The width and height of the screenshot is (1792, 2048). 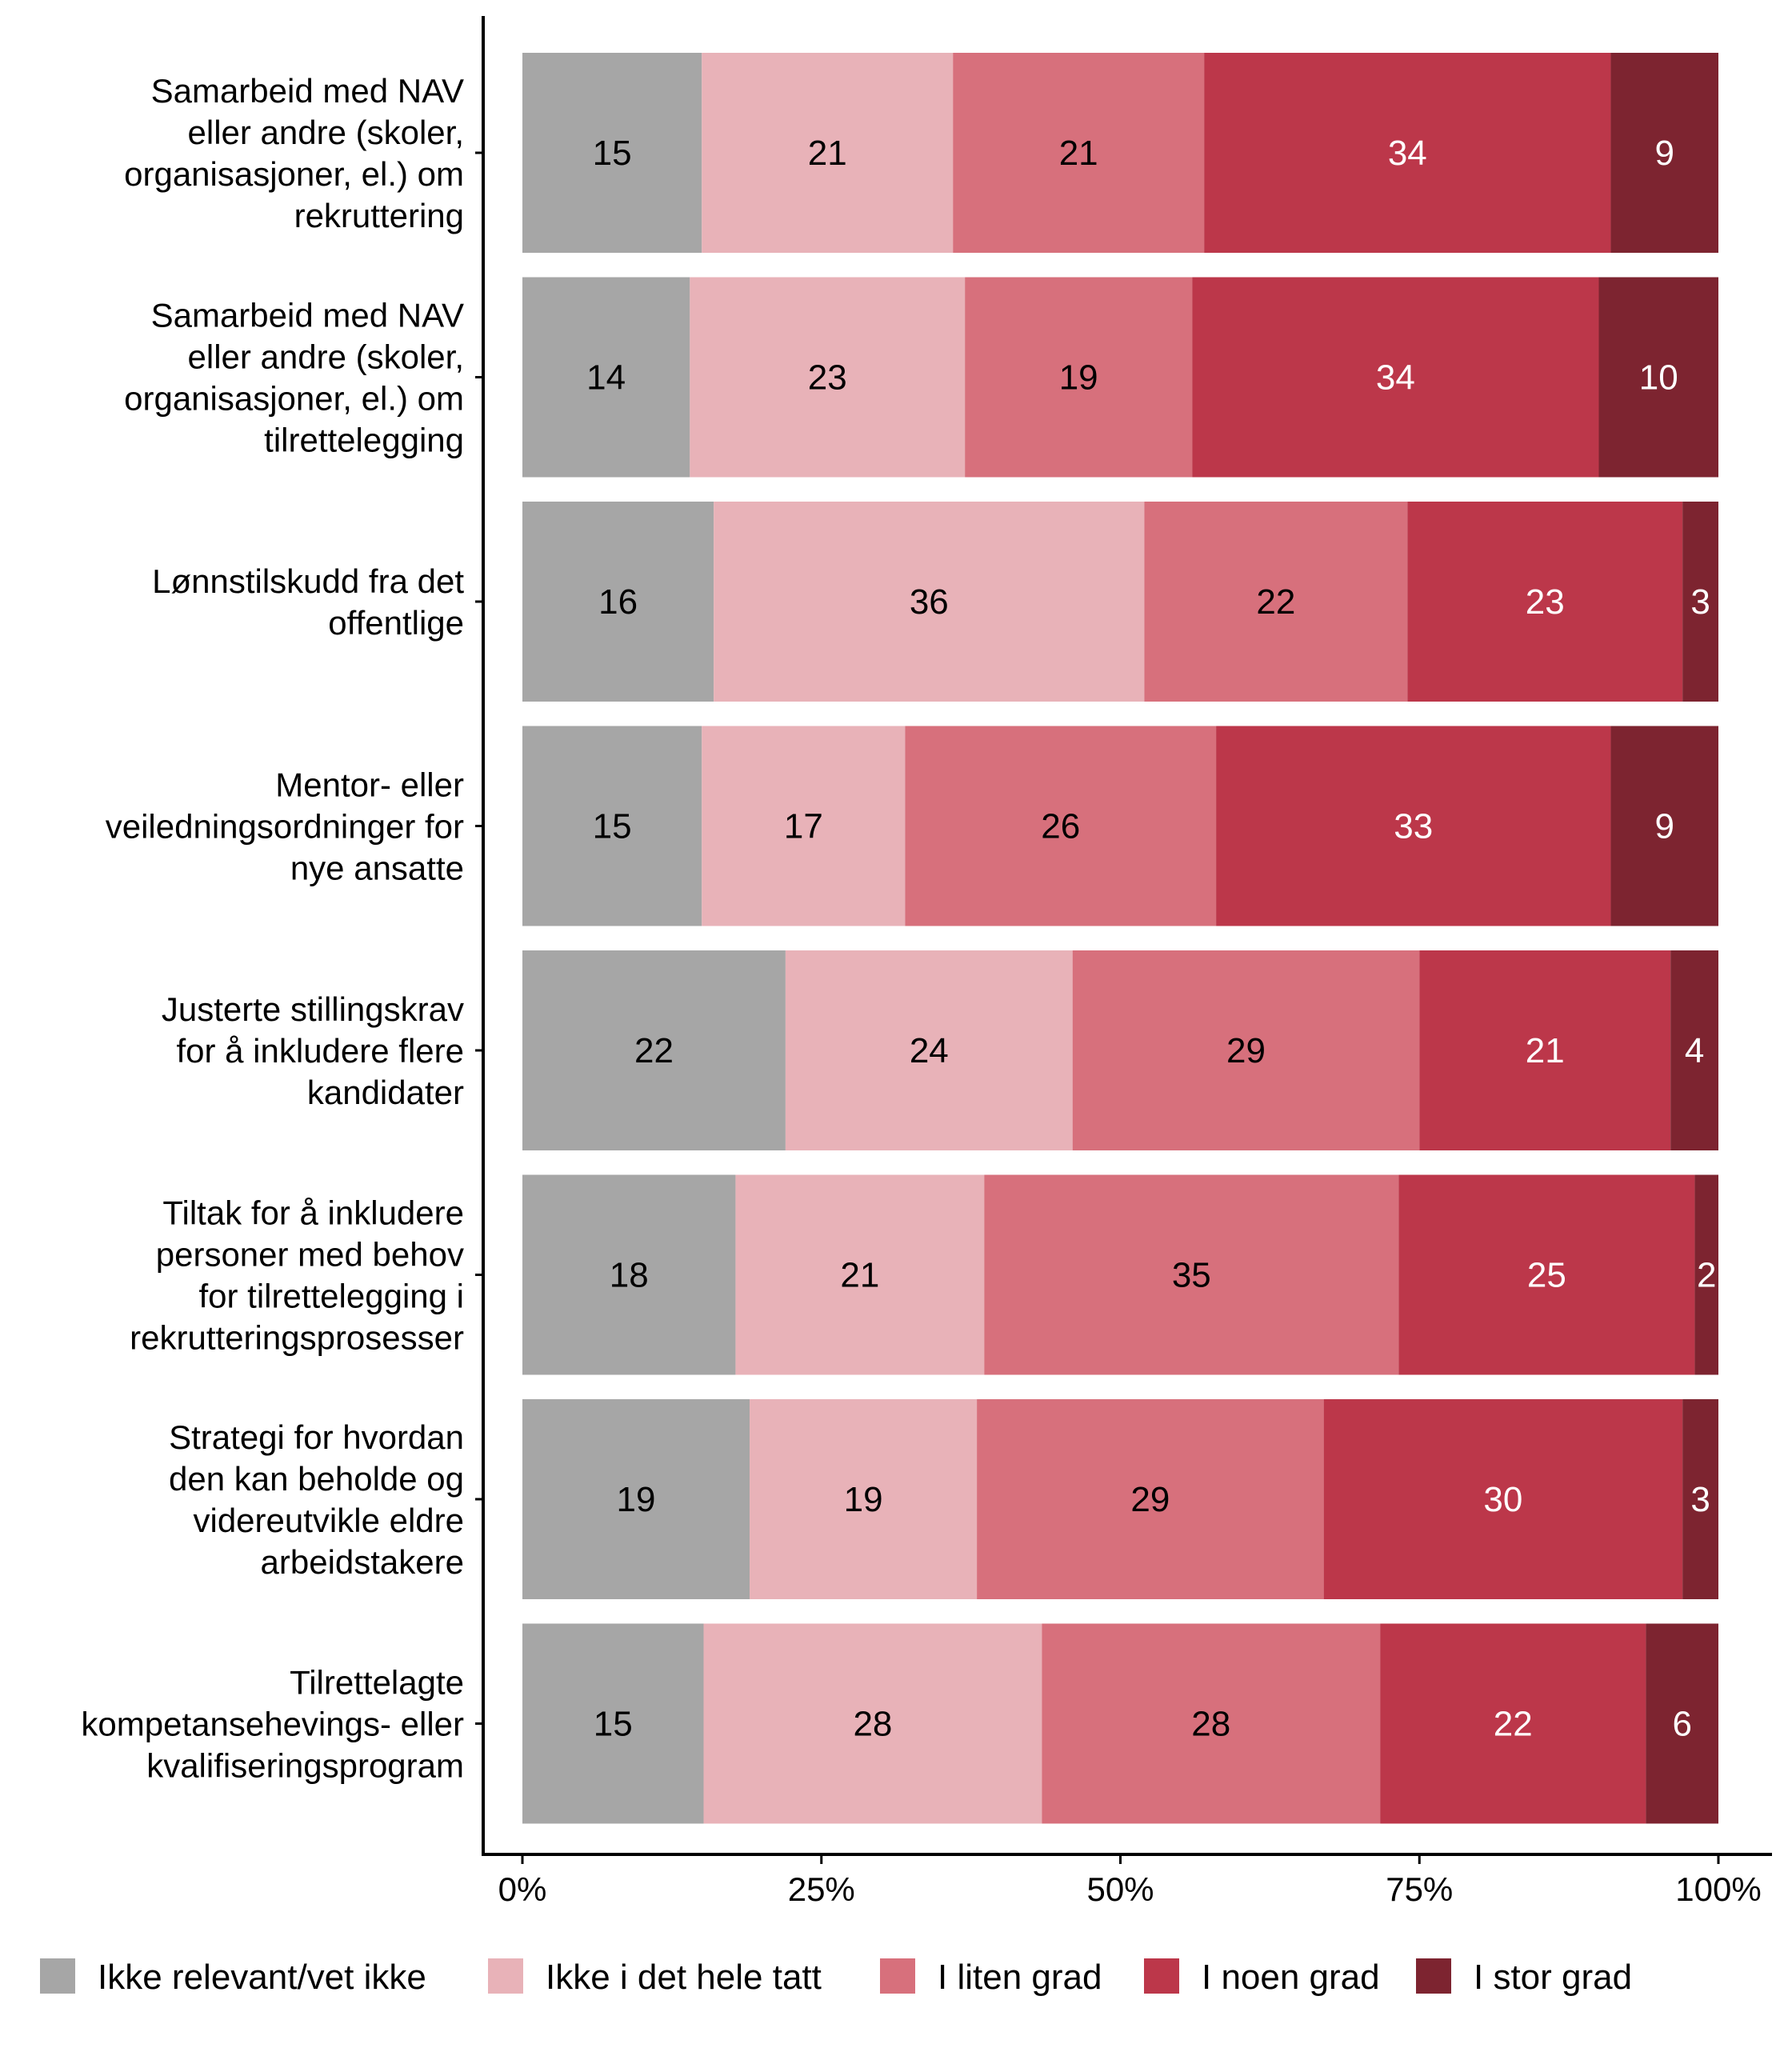 I want to click on legend-label: I noen grad, so click(x=1291, y=1977).